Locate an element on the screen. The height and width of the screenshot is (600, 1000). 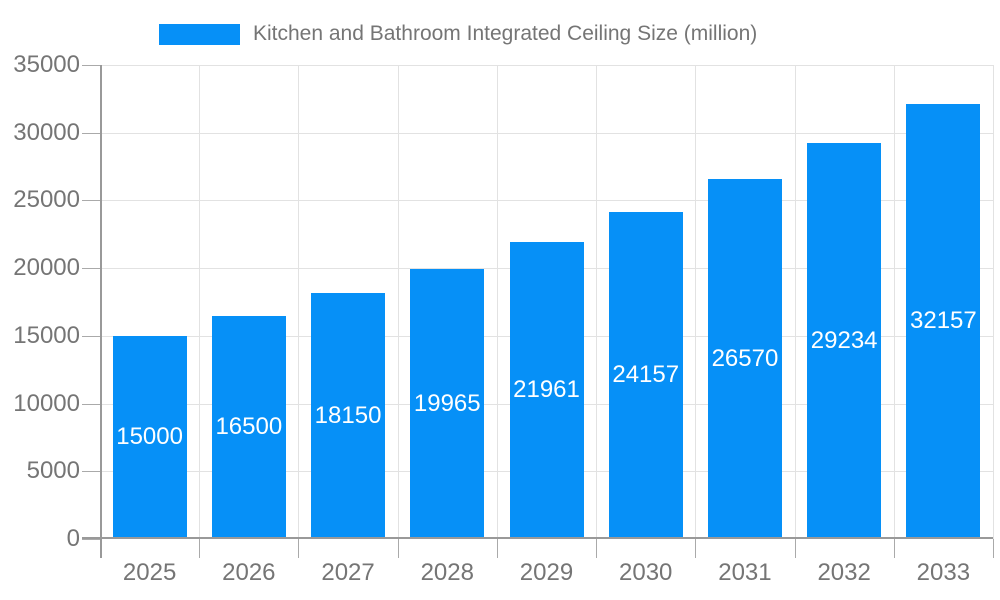
bar-value-label: 26570 is located at coordinates (745, 359).